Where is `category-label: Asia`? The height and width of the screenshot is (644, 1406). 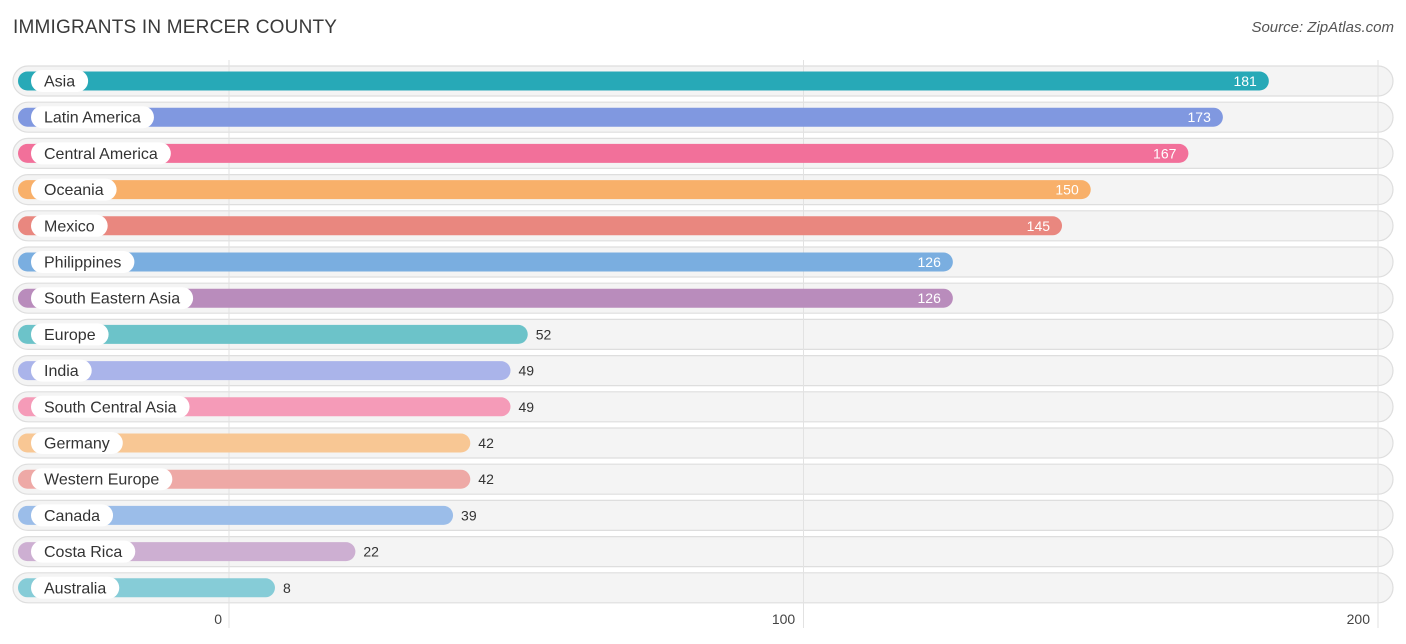
category-label: Asia is located at coordinates (59, 82).